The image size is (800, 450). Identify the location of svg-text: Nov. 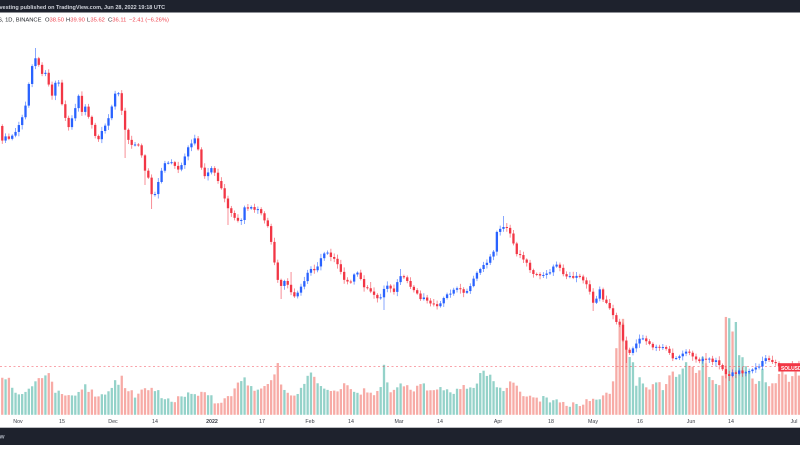
(18, 422).